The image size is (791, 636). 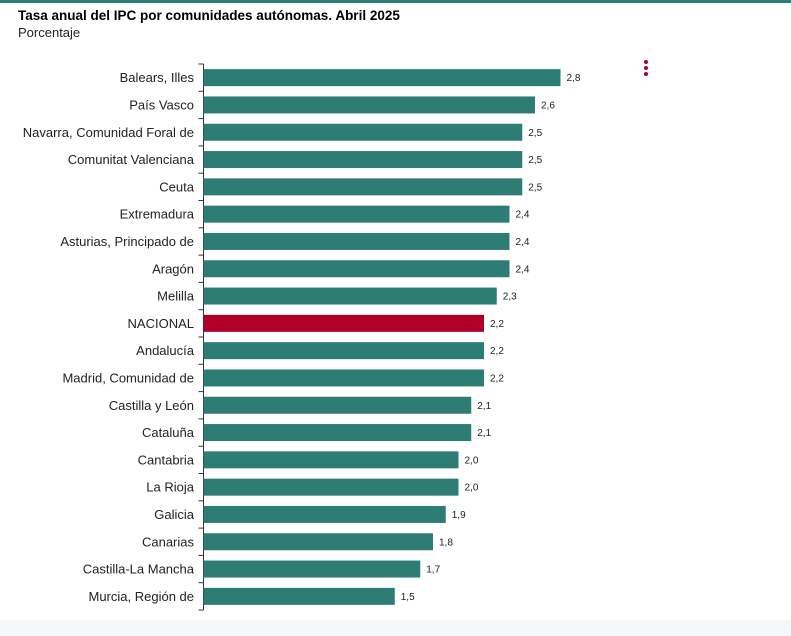 I want to click on category-label: La Rioja, so click(x=170, y=487).